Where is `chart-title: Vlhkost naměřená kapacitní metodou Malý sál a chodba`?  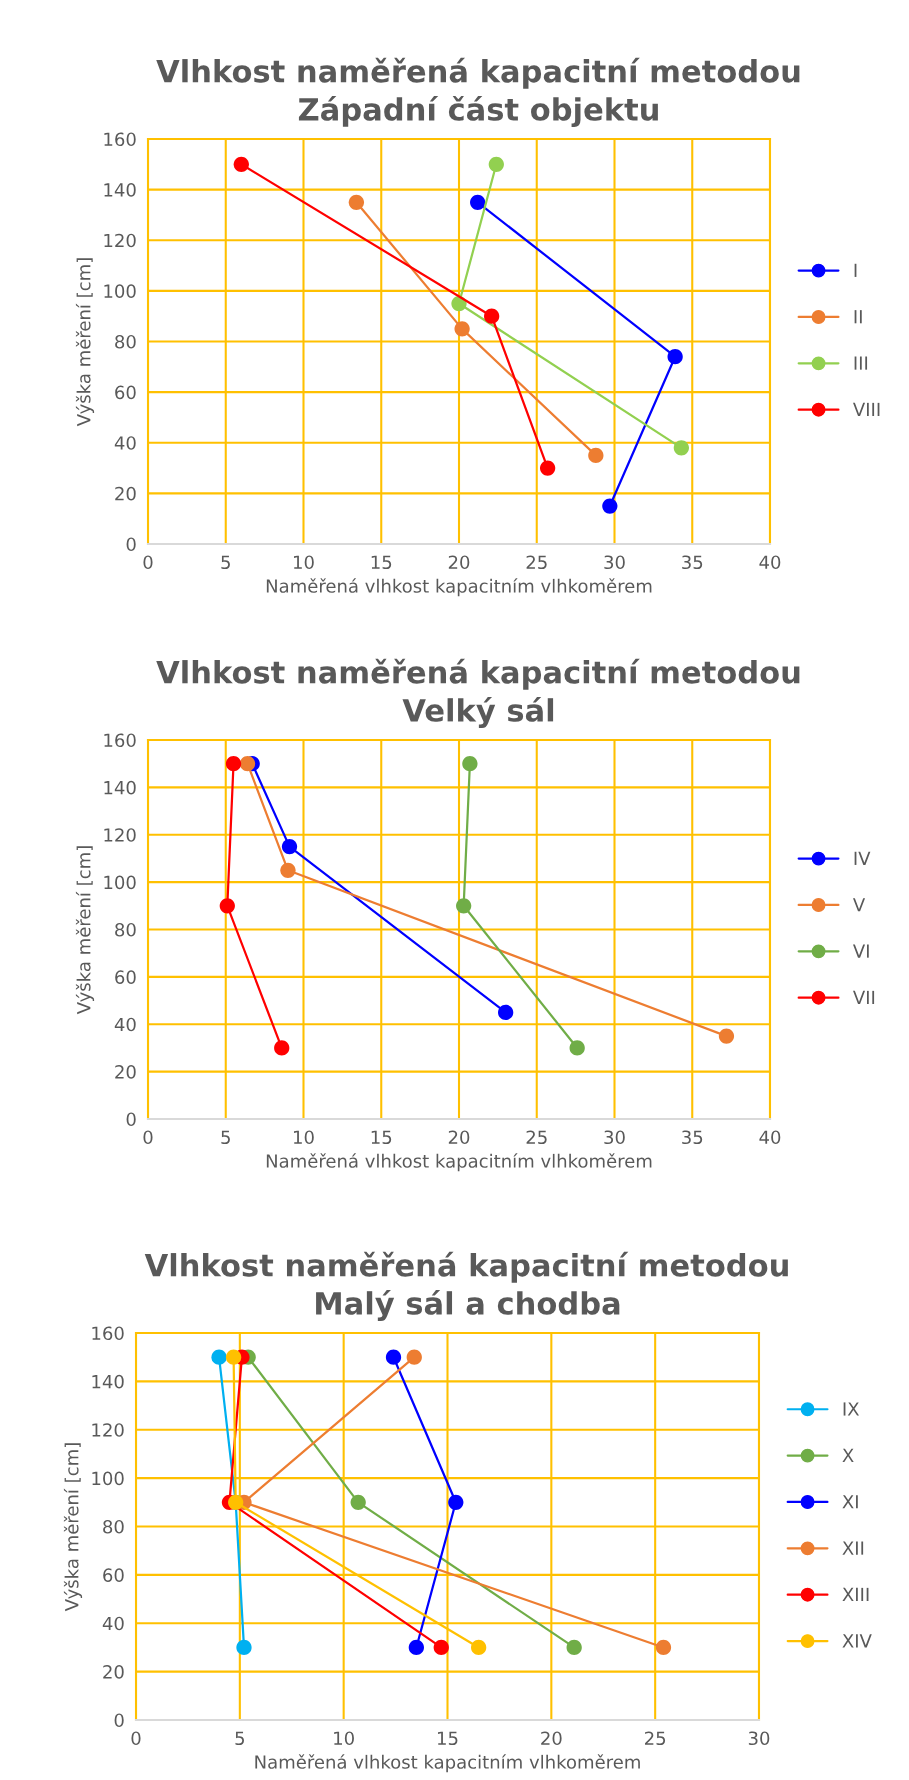 chart-title: Vlhkost naměřená kapacitní metodou Malý sál a chodba is located at coordinates (466, 1286).